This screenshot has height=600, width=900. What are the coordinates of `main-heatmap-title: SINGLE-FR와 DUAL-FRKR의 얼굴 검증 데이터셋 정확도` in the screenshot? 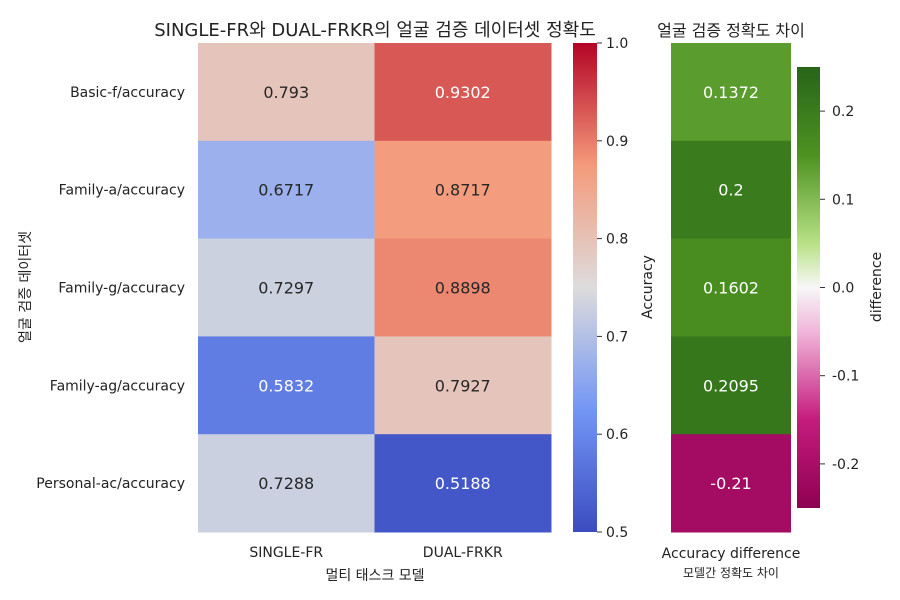 It's located at (375, 30).